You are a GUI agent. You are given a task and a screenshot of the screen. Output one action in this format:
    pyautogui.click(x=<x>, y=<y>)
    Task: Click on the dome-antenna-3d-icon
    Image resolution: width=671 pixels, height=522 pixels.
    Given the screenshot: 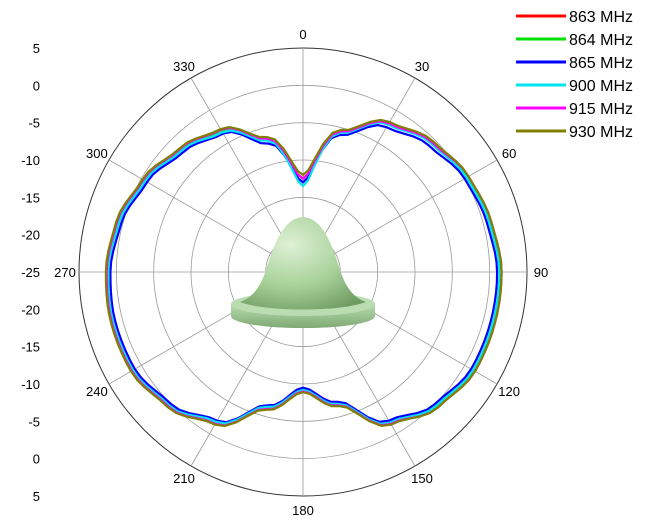 What is the action you would take?
    pyautogui.click(x=303, y=272)
    